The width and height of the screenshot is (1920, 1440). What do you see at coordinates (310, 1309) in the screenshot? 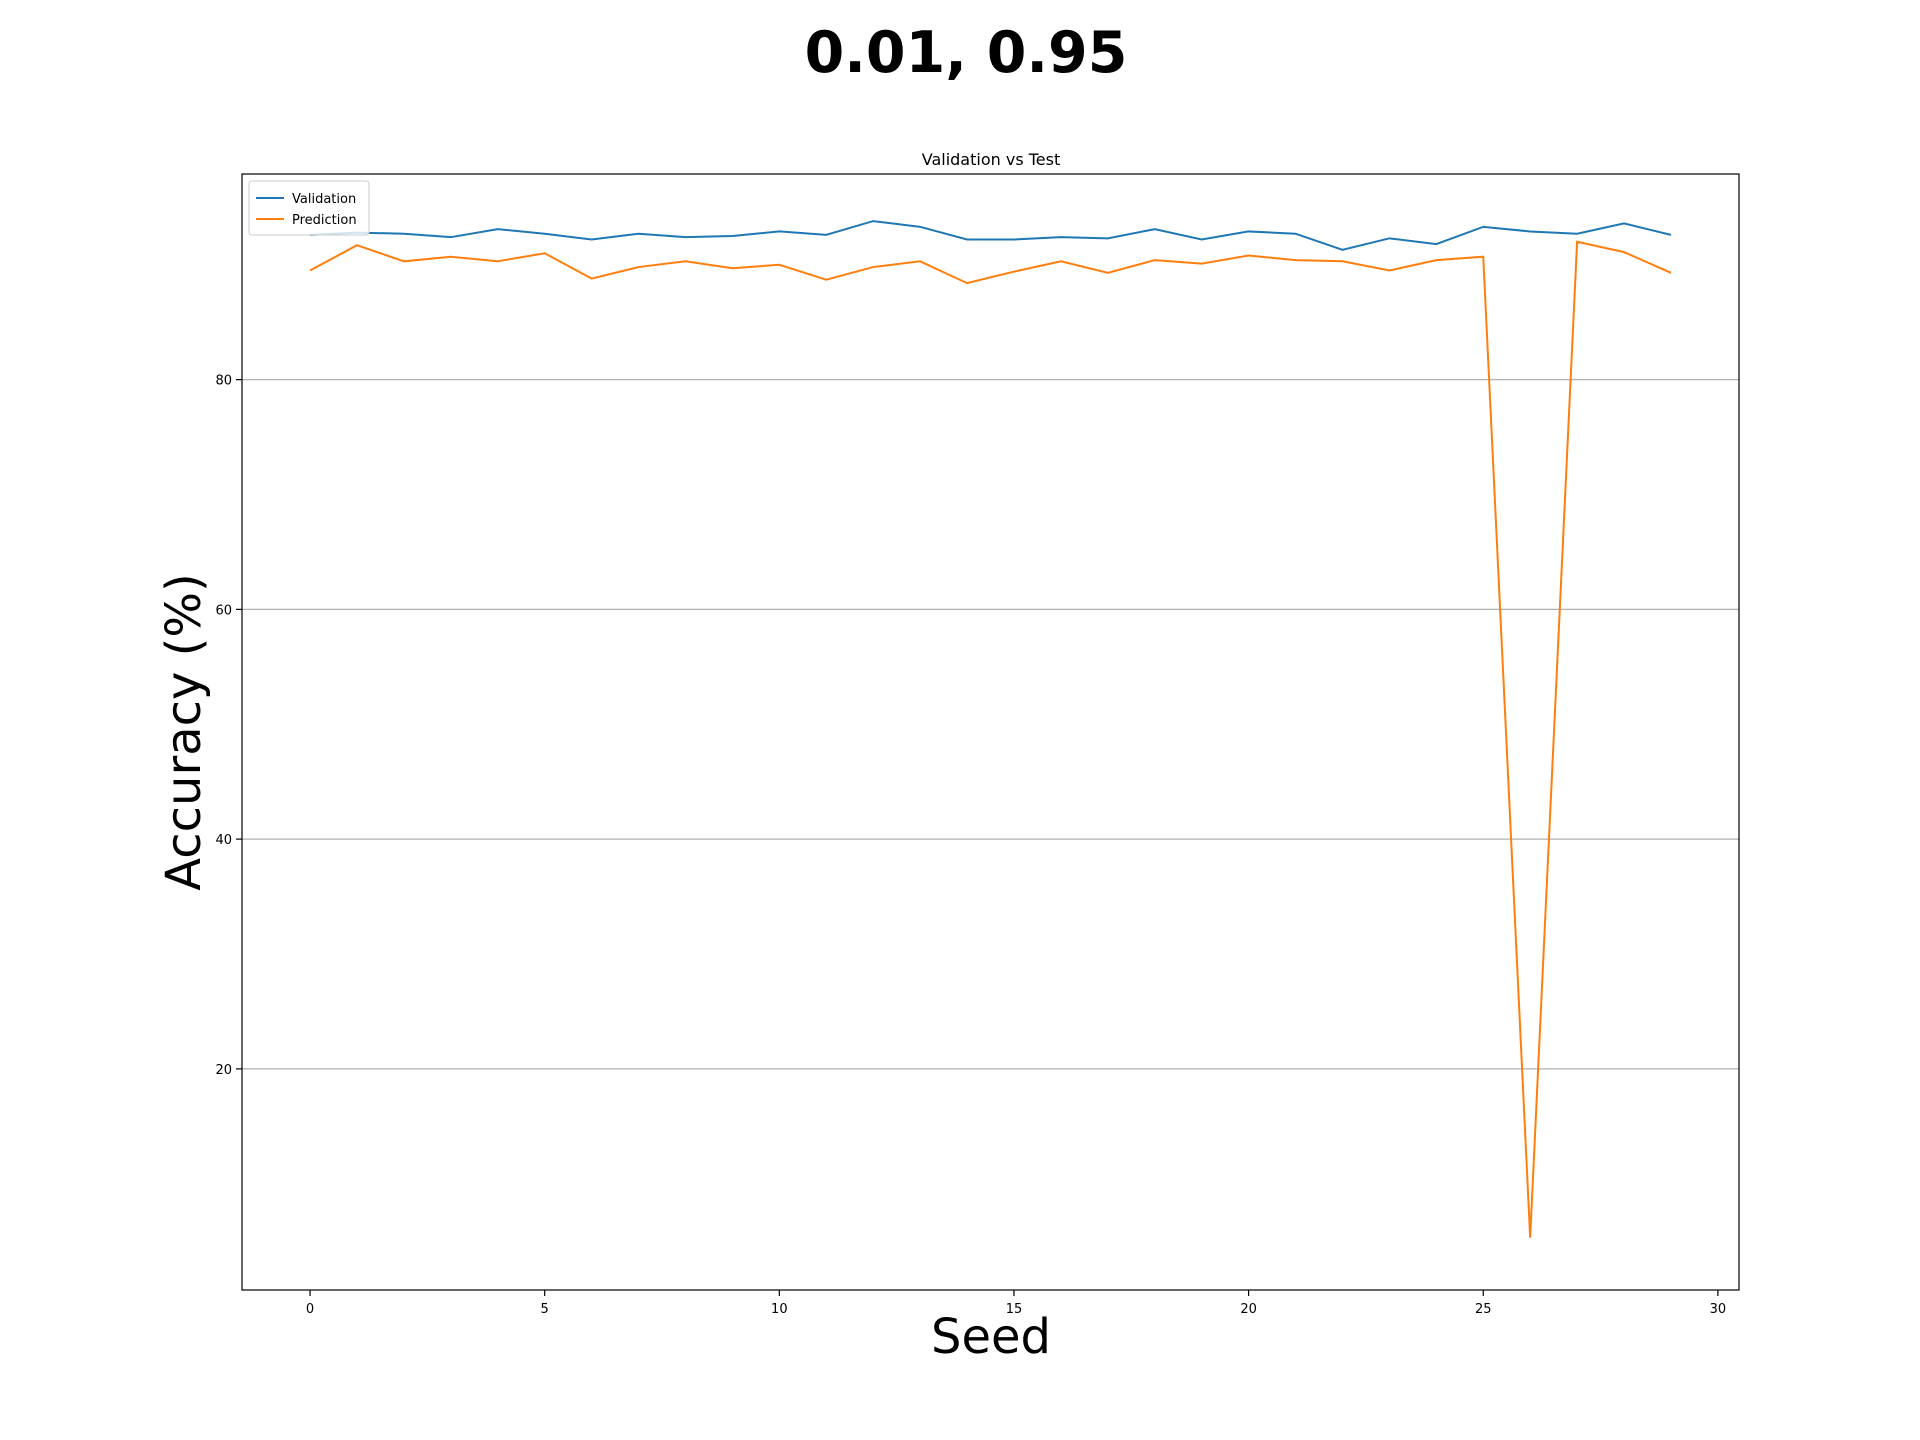
I see `x-tick-label-0: 0` at bounding box center [310, 1309].